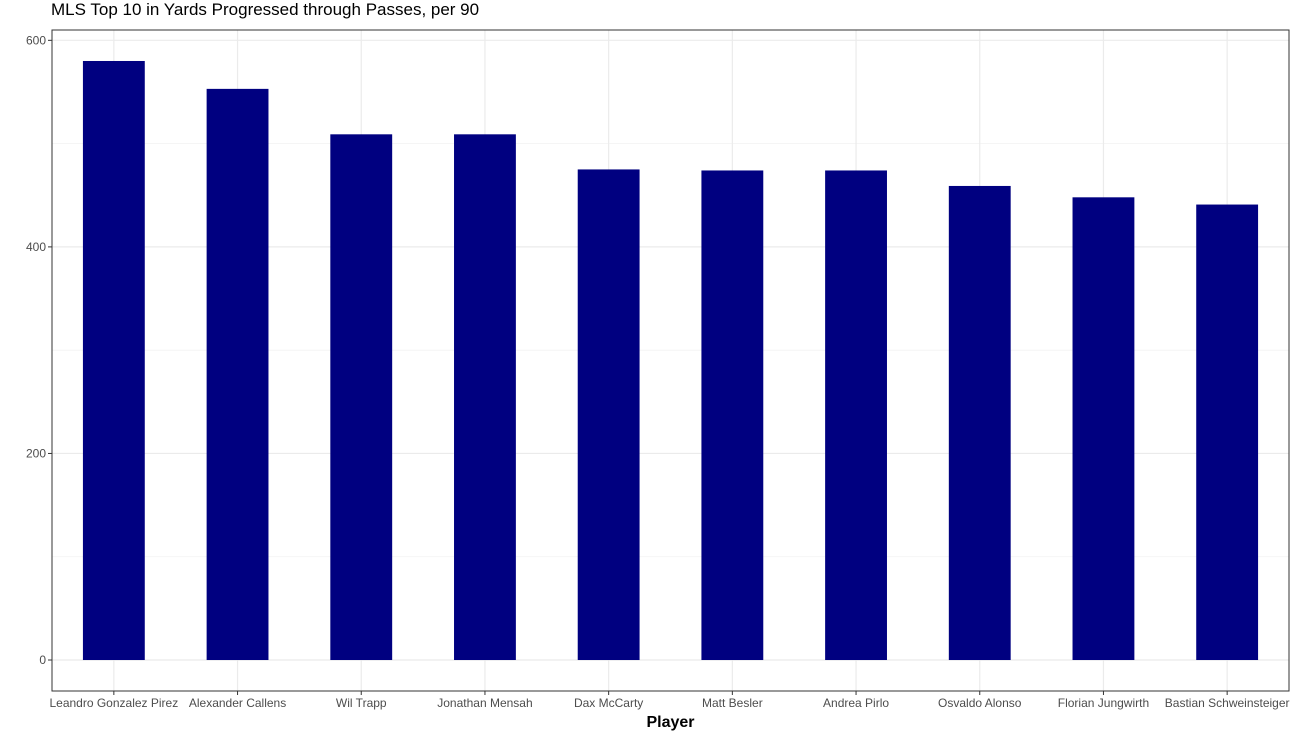 The width and height of the screenshot is (1293, 736). What do you see at coordinates (36, 453) in the screenshot?
I see `y-tick-label: 200` at bounding box center [36, 453].